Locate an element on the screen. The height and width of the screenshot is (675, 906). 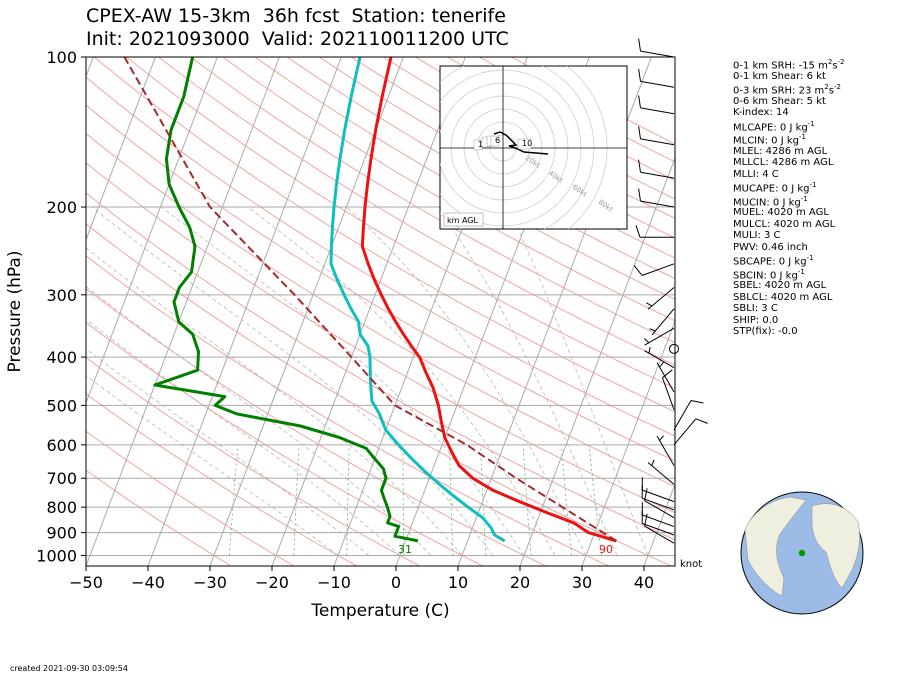
hodograph-height-label: 10 is located at coordinates (527, 143).